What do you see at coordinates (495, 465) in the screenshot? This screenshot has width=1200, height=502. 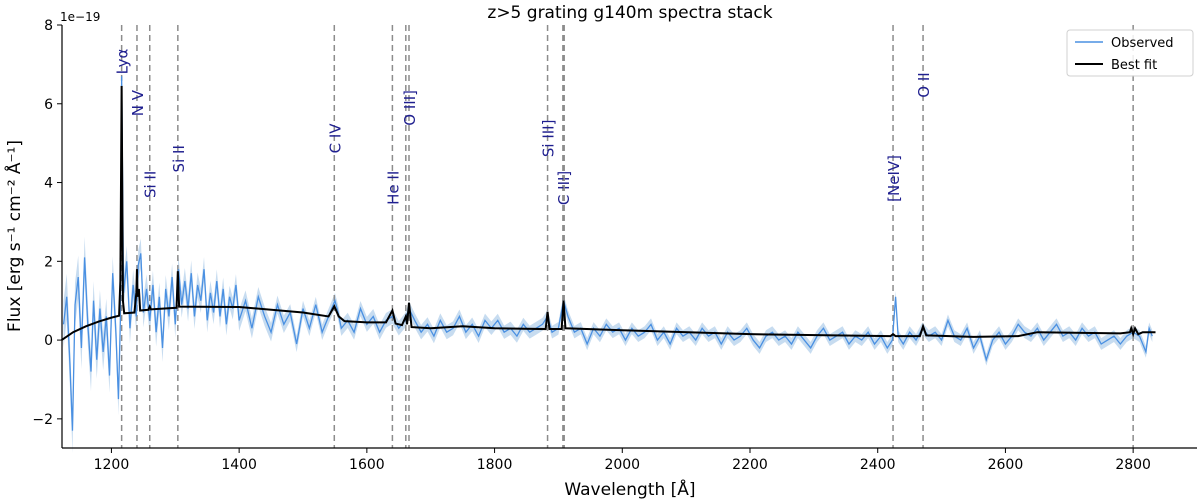 I see `x-tick-label: 1800` at bounding box center [495, 465].